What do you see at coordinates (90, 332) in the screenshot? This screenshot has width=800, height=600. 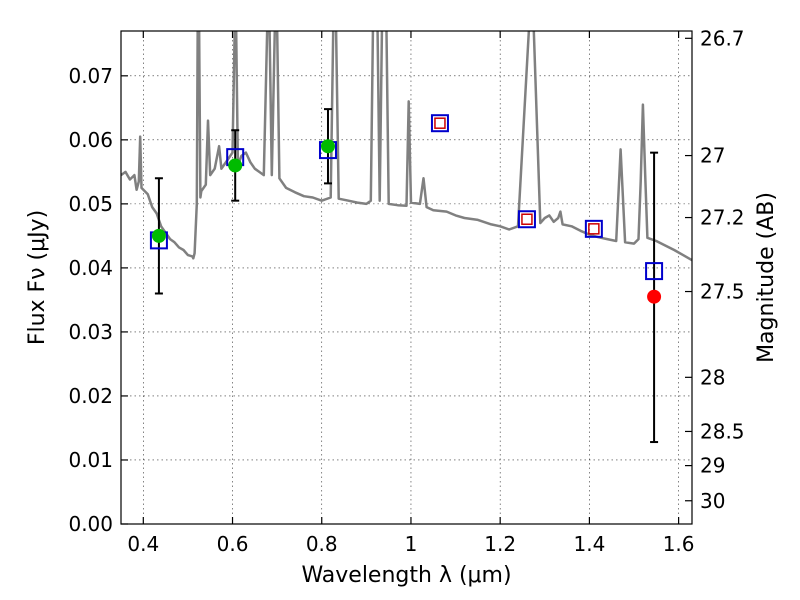 I see `y-tick-label: 0.03` at bounding box center [90, 332].